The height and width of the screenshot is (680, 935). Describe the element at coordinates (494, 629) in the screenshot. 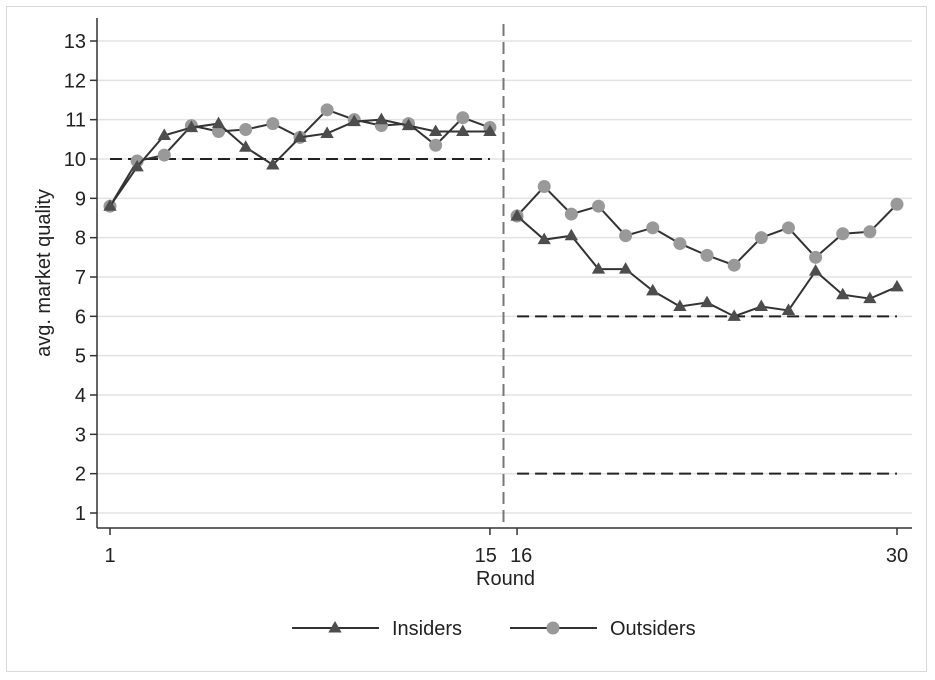

I see `legend: Insiders Outsiders` at that location.